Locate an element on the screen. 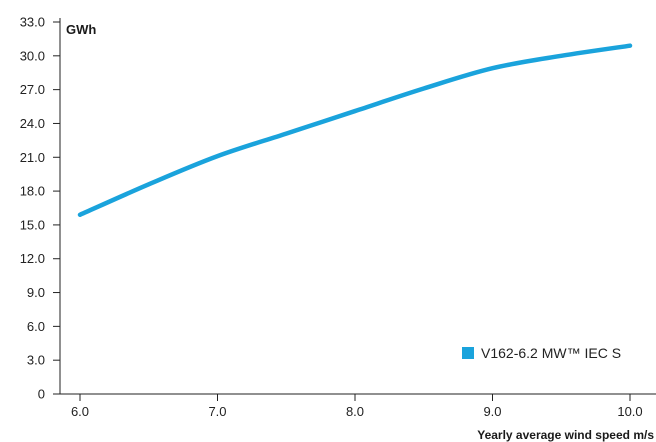 Image resolution: width=656 pixels, height=442 pixels. x-axis-title: Yearly average wind speed m/s is located at coordinates (565, 435).